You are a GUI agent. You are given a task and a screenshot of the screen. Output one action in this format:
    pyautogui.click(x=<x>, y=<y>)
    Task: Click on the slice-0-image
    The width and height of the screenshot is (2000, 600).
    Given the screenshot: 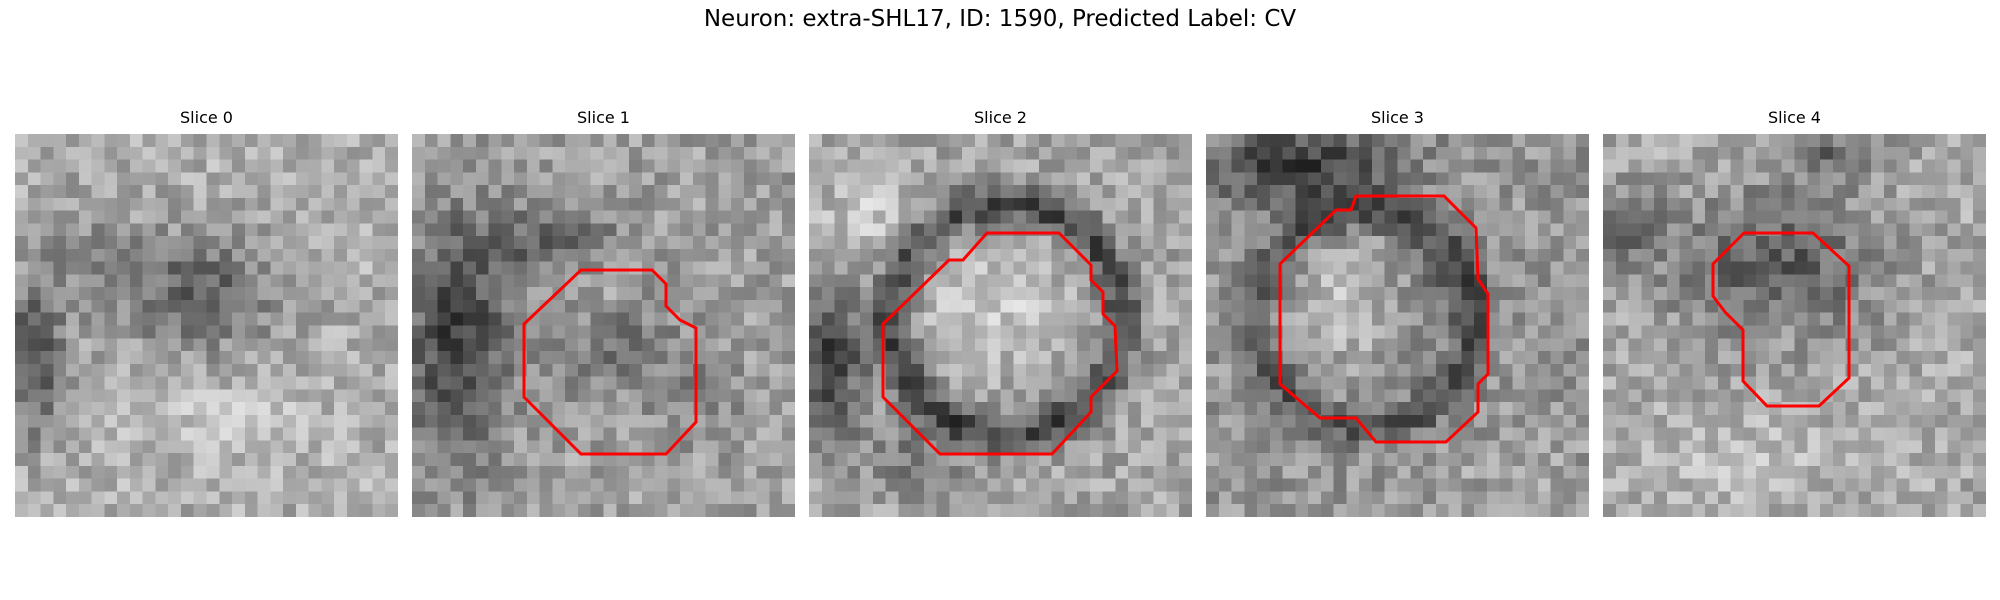 What is the action you would take?
    pyautogui.click(x=206, y=325)
    